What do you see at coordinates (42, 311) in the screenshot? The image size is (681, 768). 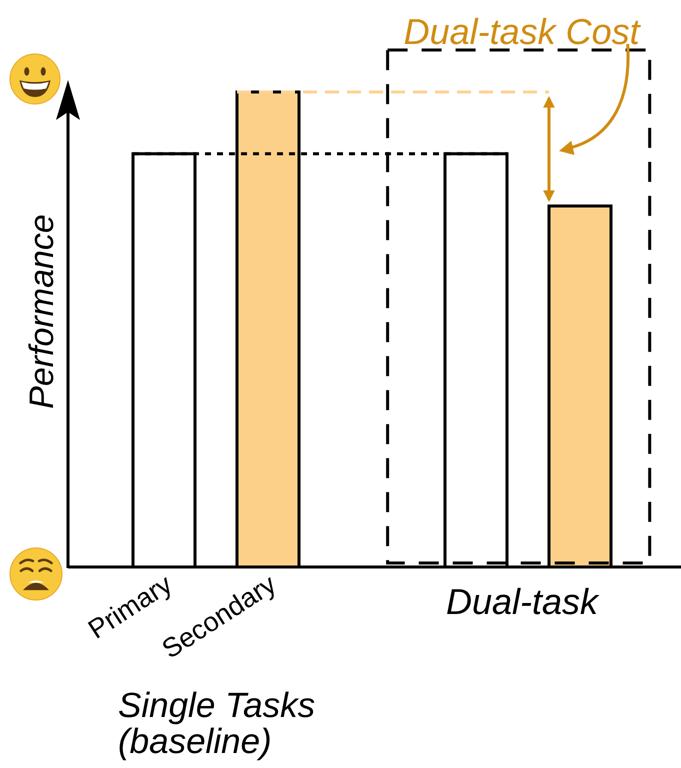 I see `y-axis-title: Performance` at bounding box center [42, 311].